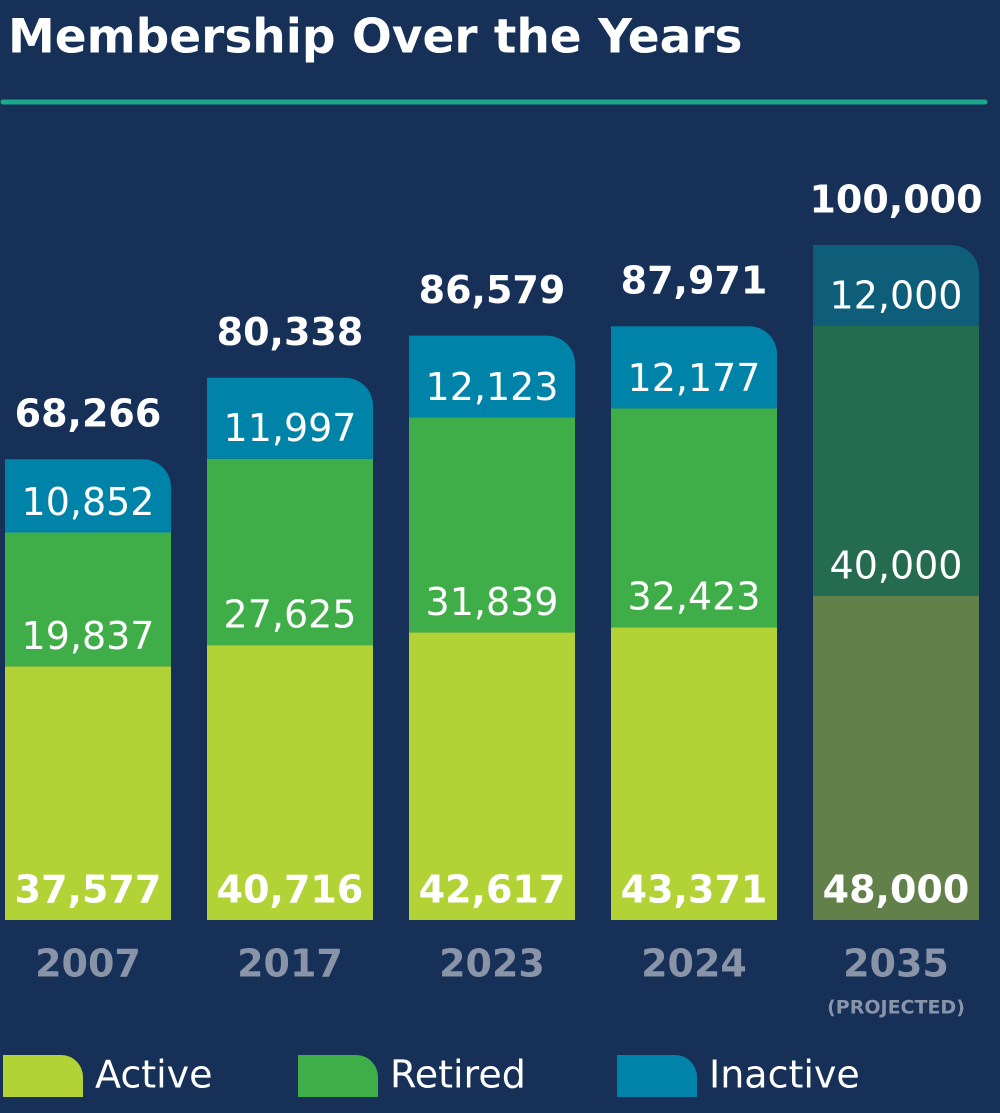 This screenshot has height=1113, width=1000. What do you see at coordinates (896, 1008) in the screenshot?
I see `category-note: (PROJECTED)` at bounding box center [896, 1008].